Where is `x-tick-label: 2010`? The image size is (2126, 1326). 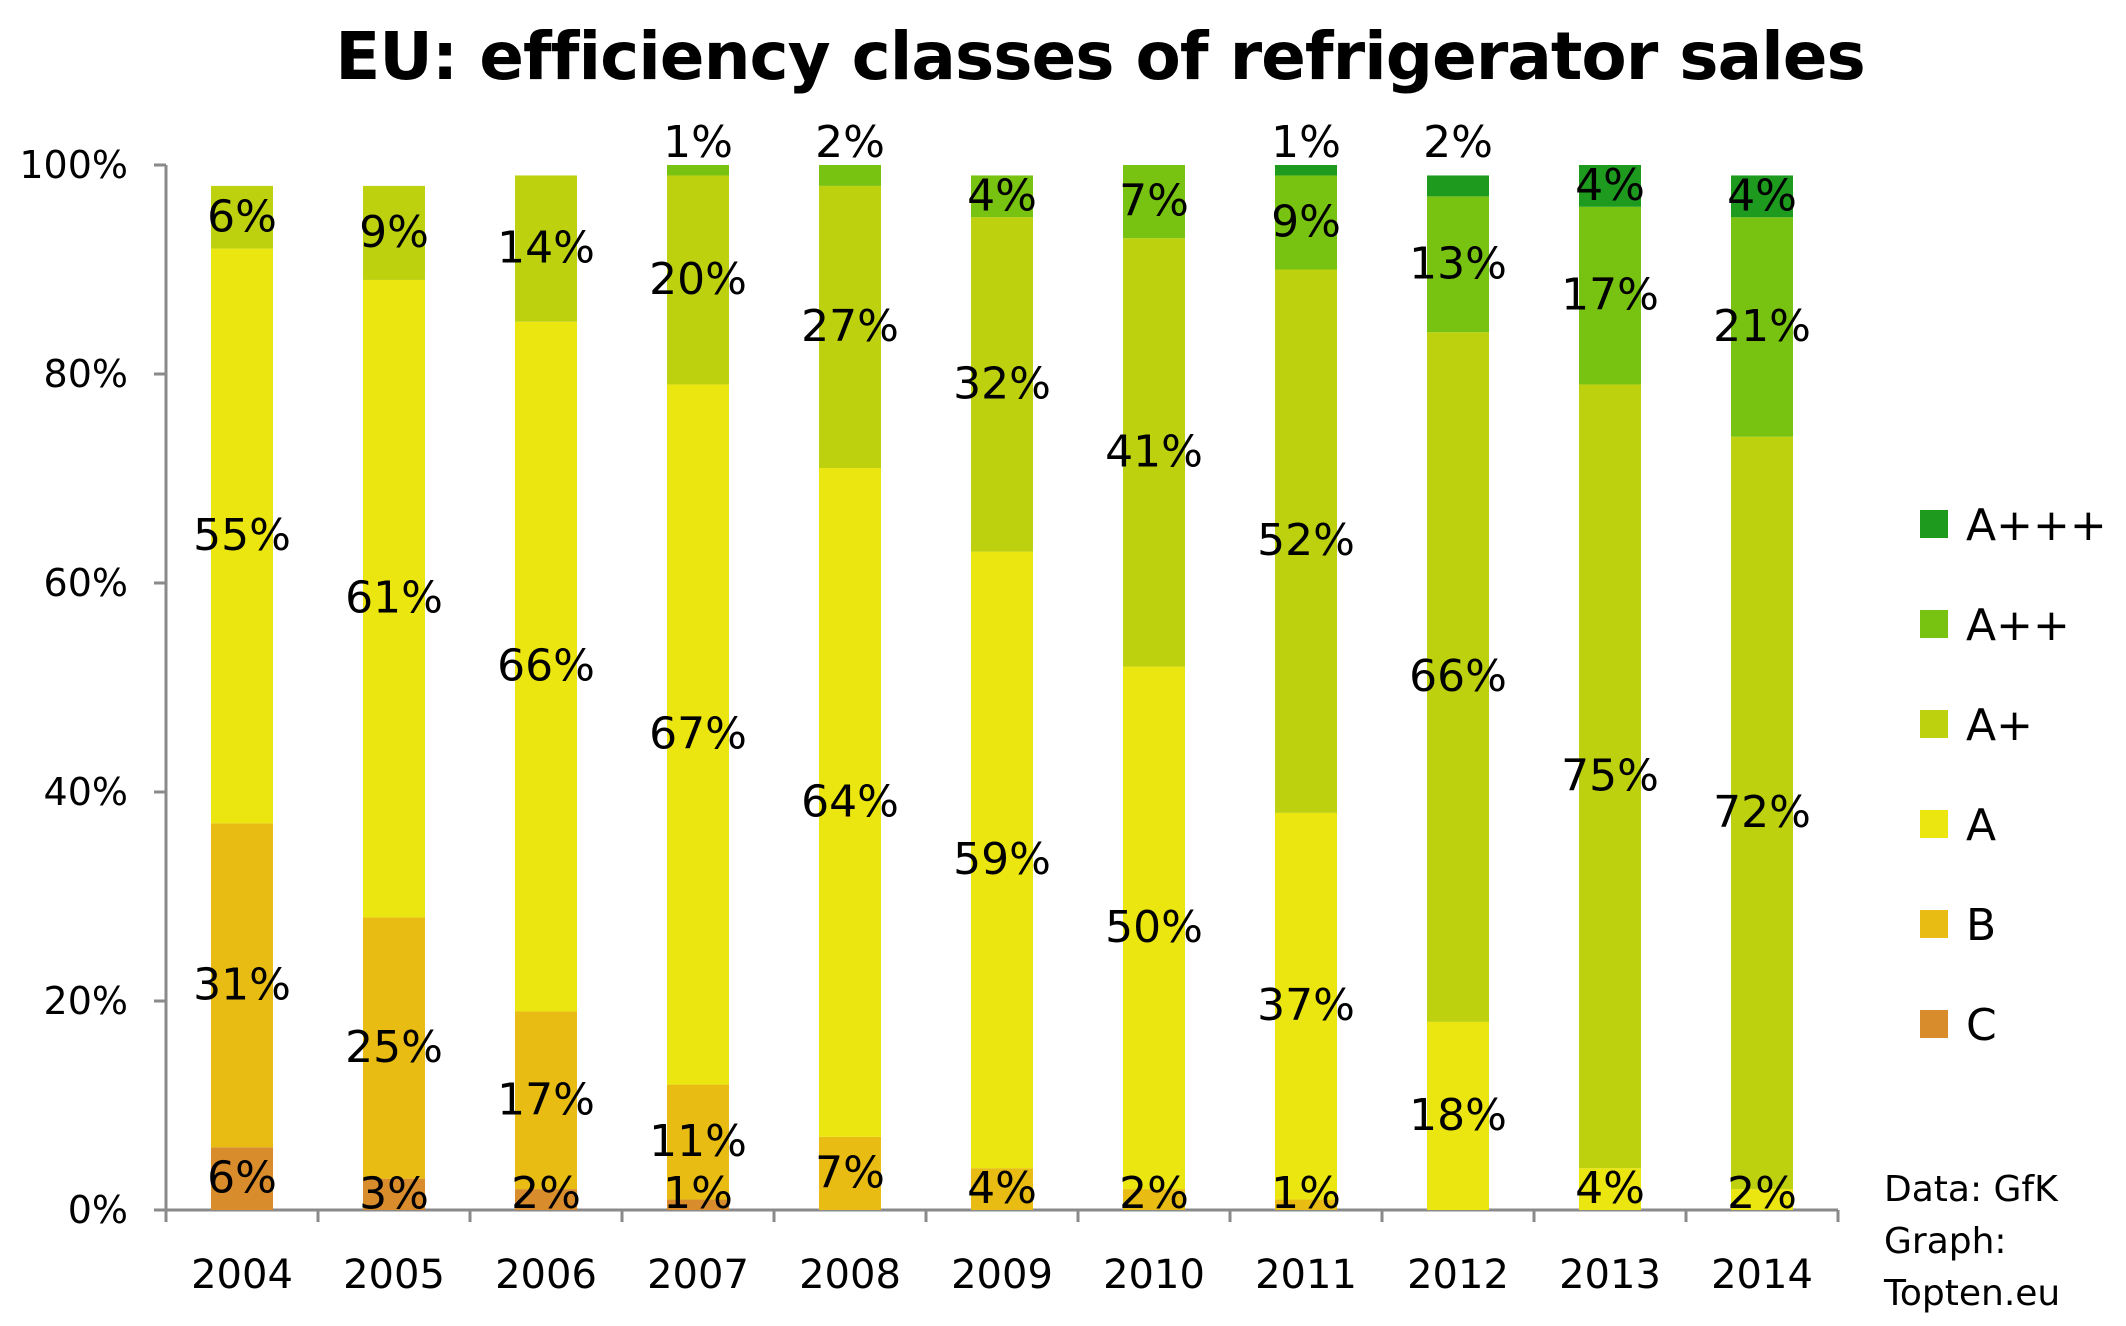 x-tick-label: 2010 is located at coordinates (1154, 1275).